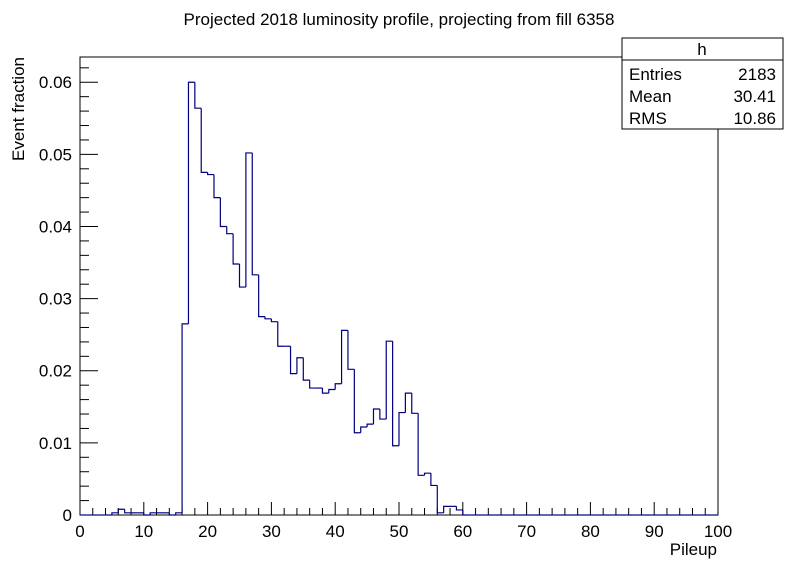  I want to click on x-axis-ticks: 0 10 20 30 40 50 60 70 80 90 100, so click(403, 521).